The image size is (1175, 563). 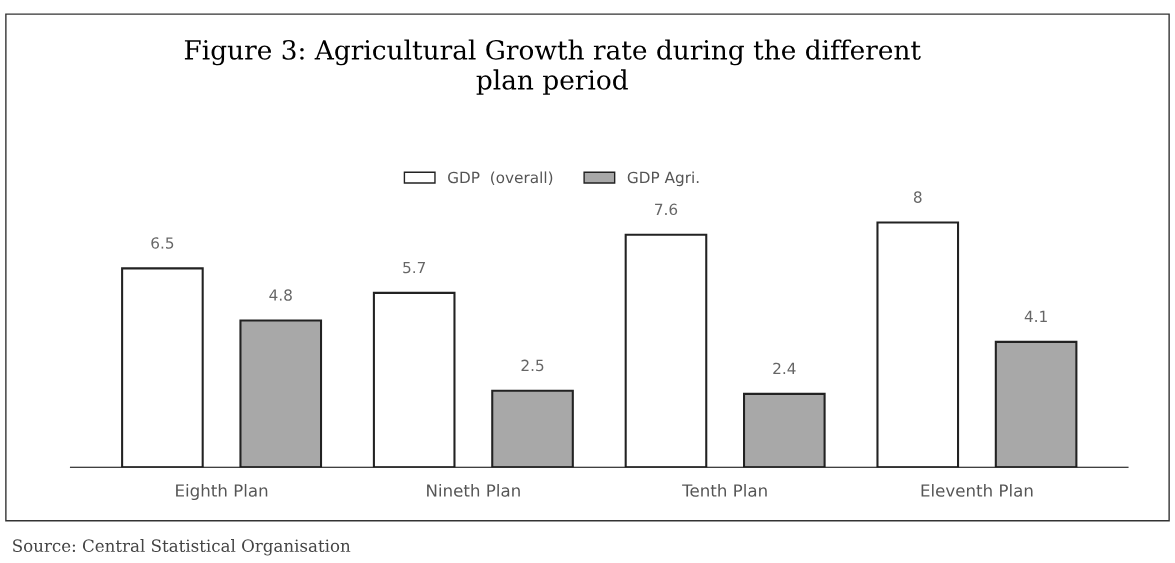 What do you see at coordinates (500, 178) in the screenshot?
I see `legend-label: GDP (overall)` at bounding box center [500, 178].